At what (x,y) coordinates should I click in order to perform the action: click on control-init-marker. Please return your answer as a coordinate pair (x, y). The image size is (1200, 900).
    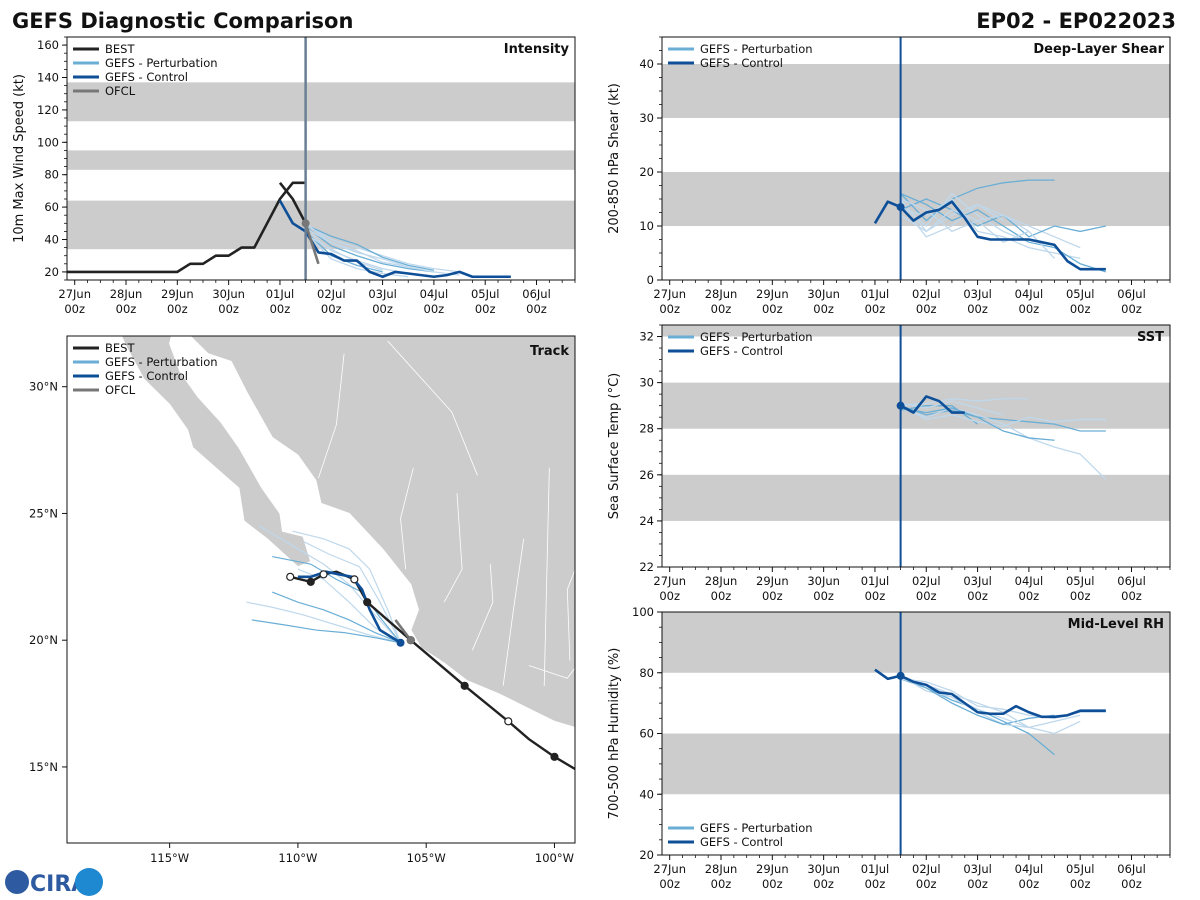
    Looking at the image, I should click on (400, 642).